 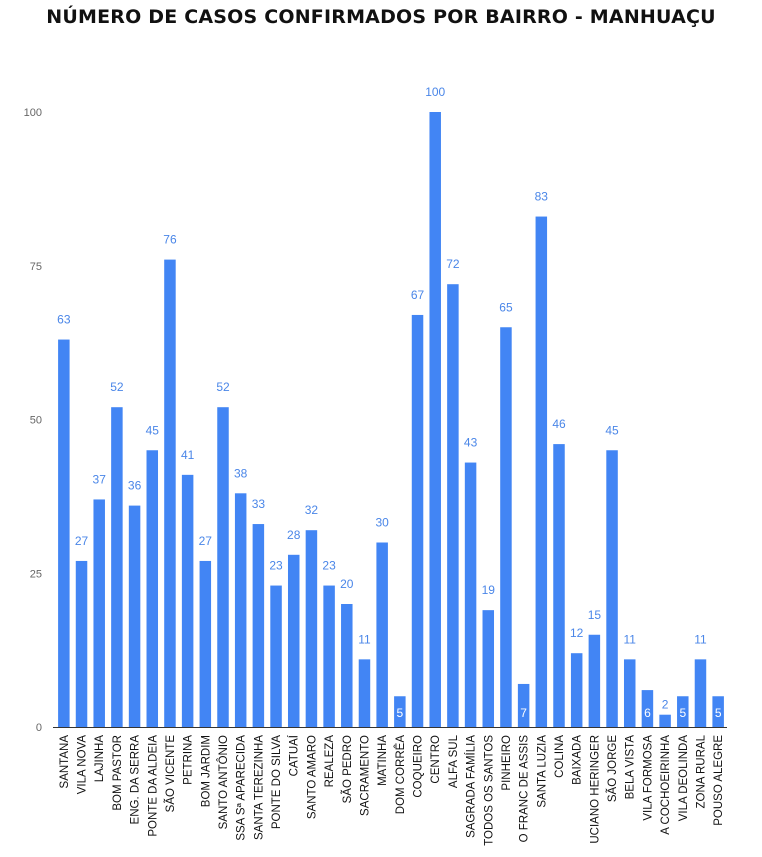 What do you see at coordinates (506, 307) in the screenshot?
I see `bar-value-label: 65` at bounding box center [506, 307].